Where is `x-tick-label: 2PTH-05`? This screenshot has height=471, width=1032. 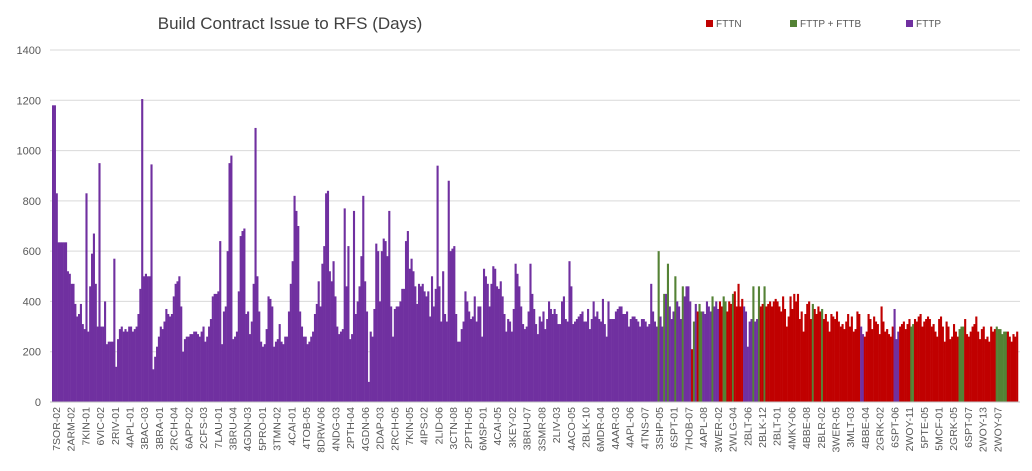
x-tick-label: 2PTH-05 is located at coordinates (469, 428).